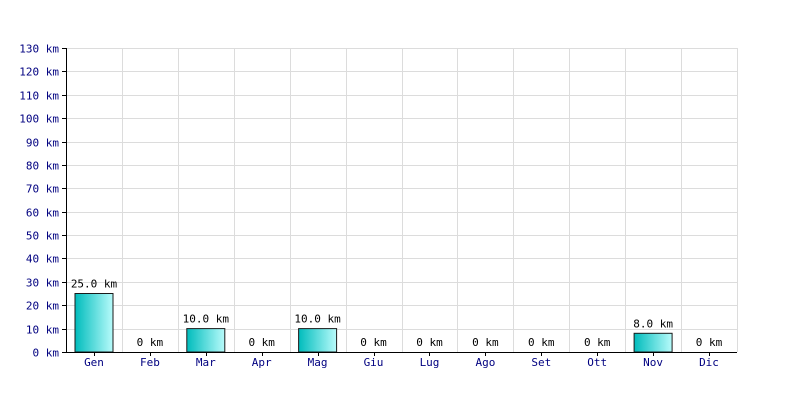  I want to click on x-tick-label: Ott, so click(597, 362).